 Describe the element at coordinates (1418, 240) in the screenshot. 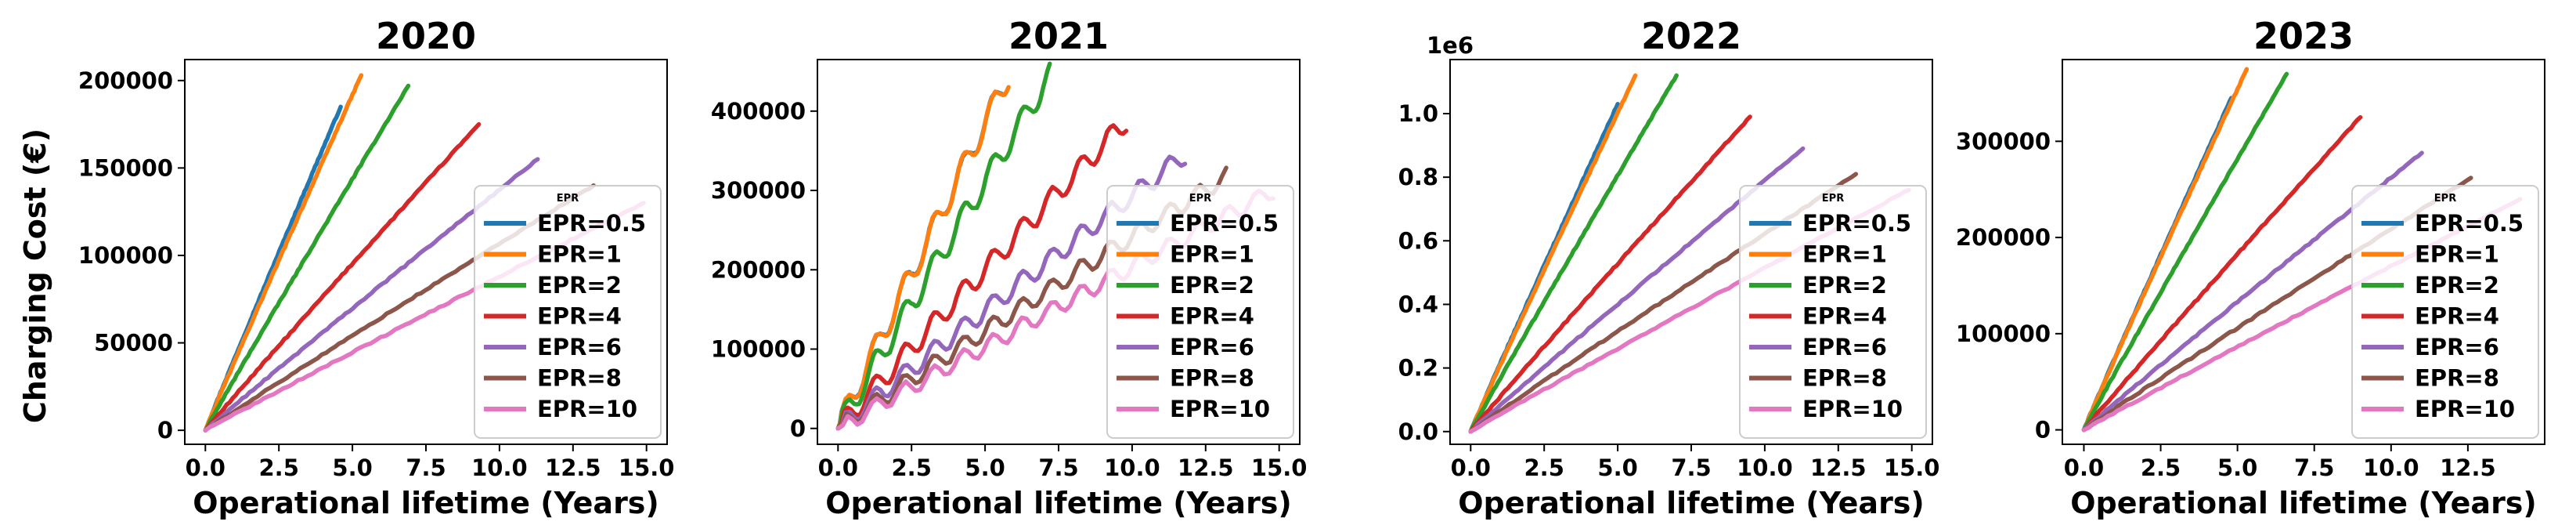

I see `y-tick-label: 0.6` at that location.